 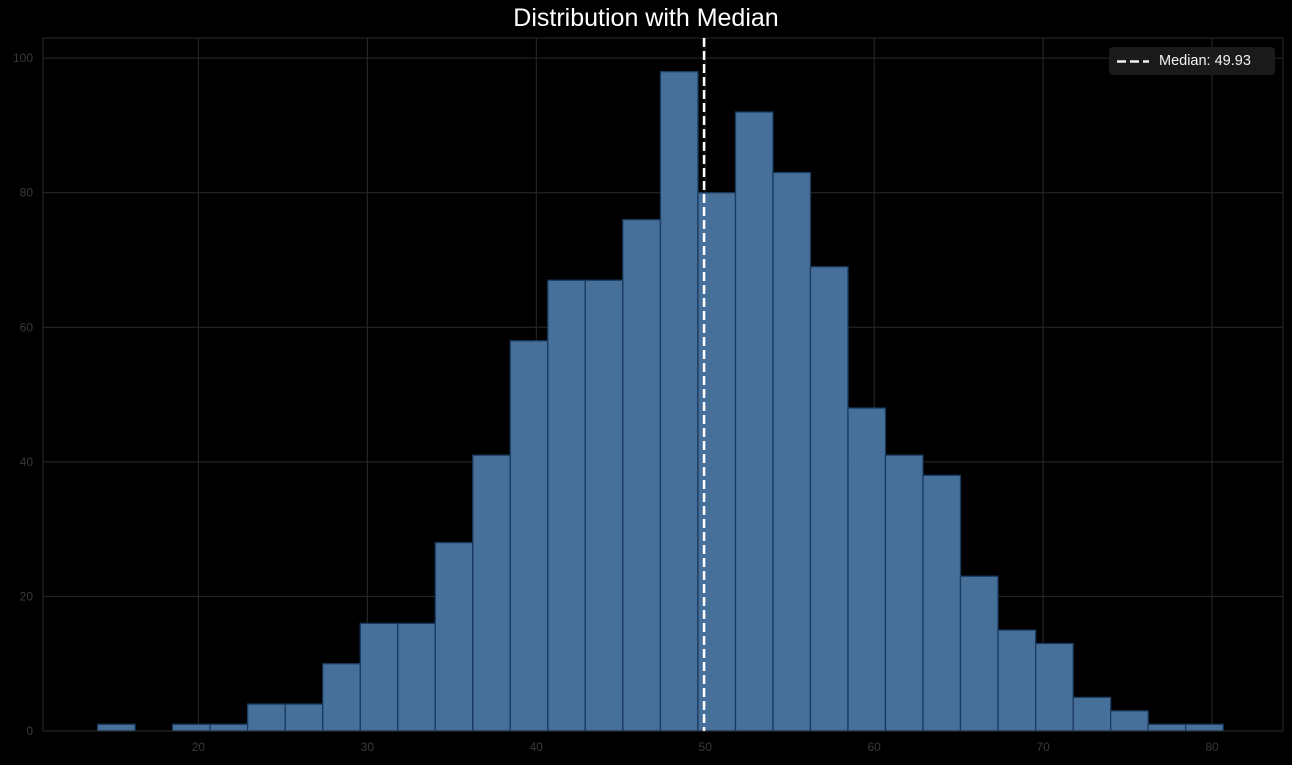 What do you see at coordinates (27, 462) in the screenshot?
I see `y-tick-label: 40` at bounding box center [27, 462].